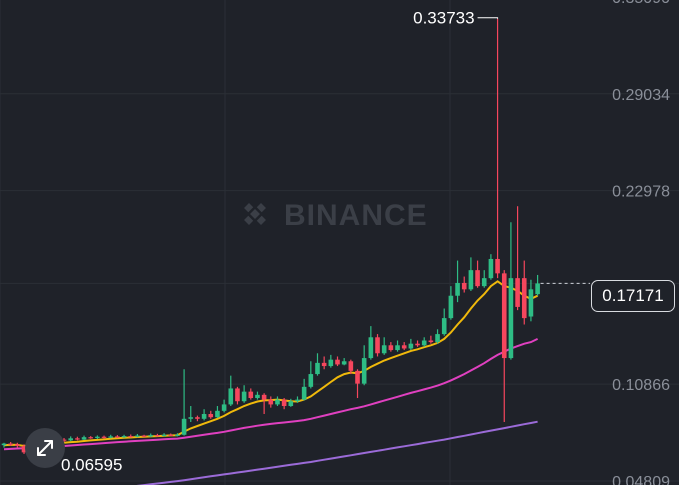  What do you see at coordinates (641, 95) in the screenshot?
I see `y-tick-label: 0.29034` at bounding box center [641, 95].